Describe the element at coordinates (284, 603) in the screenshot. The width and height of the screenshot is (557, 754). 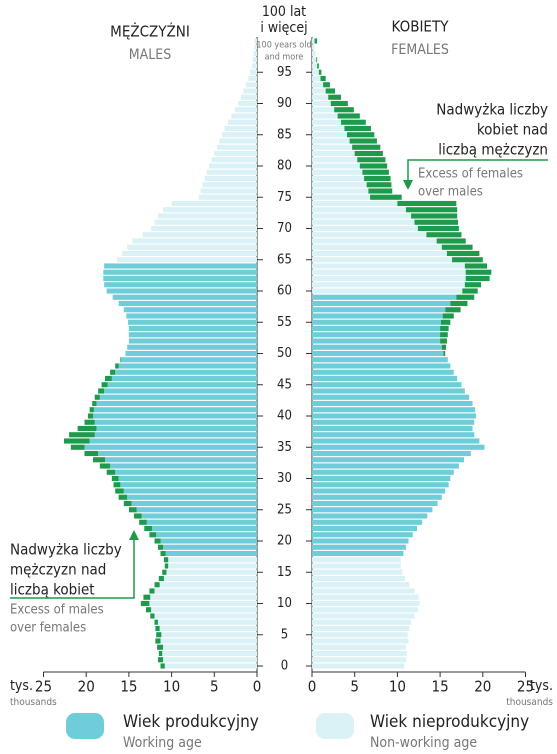
I see `y-tick-label: 10` at that location.